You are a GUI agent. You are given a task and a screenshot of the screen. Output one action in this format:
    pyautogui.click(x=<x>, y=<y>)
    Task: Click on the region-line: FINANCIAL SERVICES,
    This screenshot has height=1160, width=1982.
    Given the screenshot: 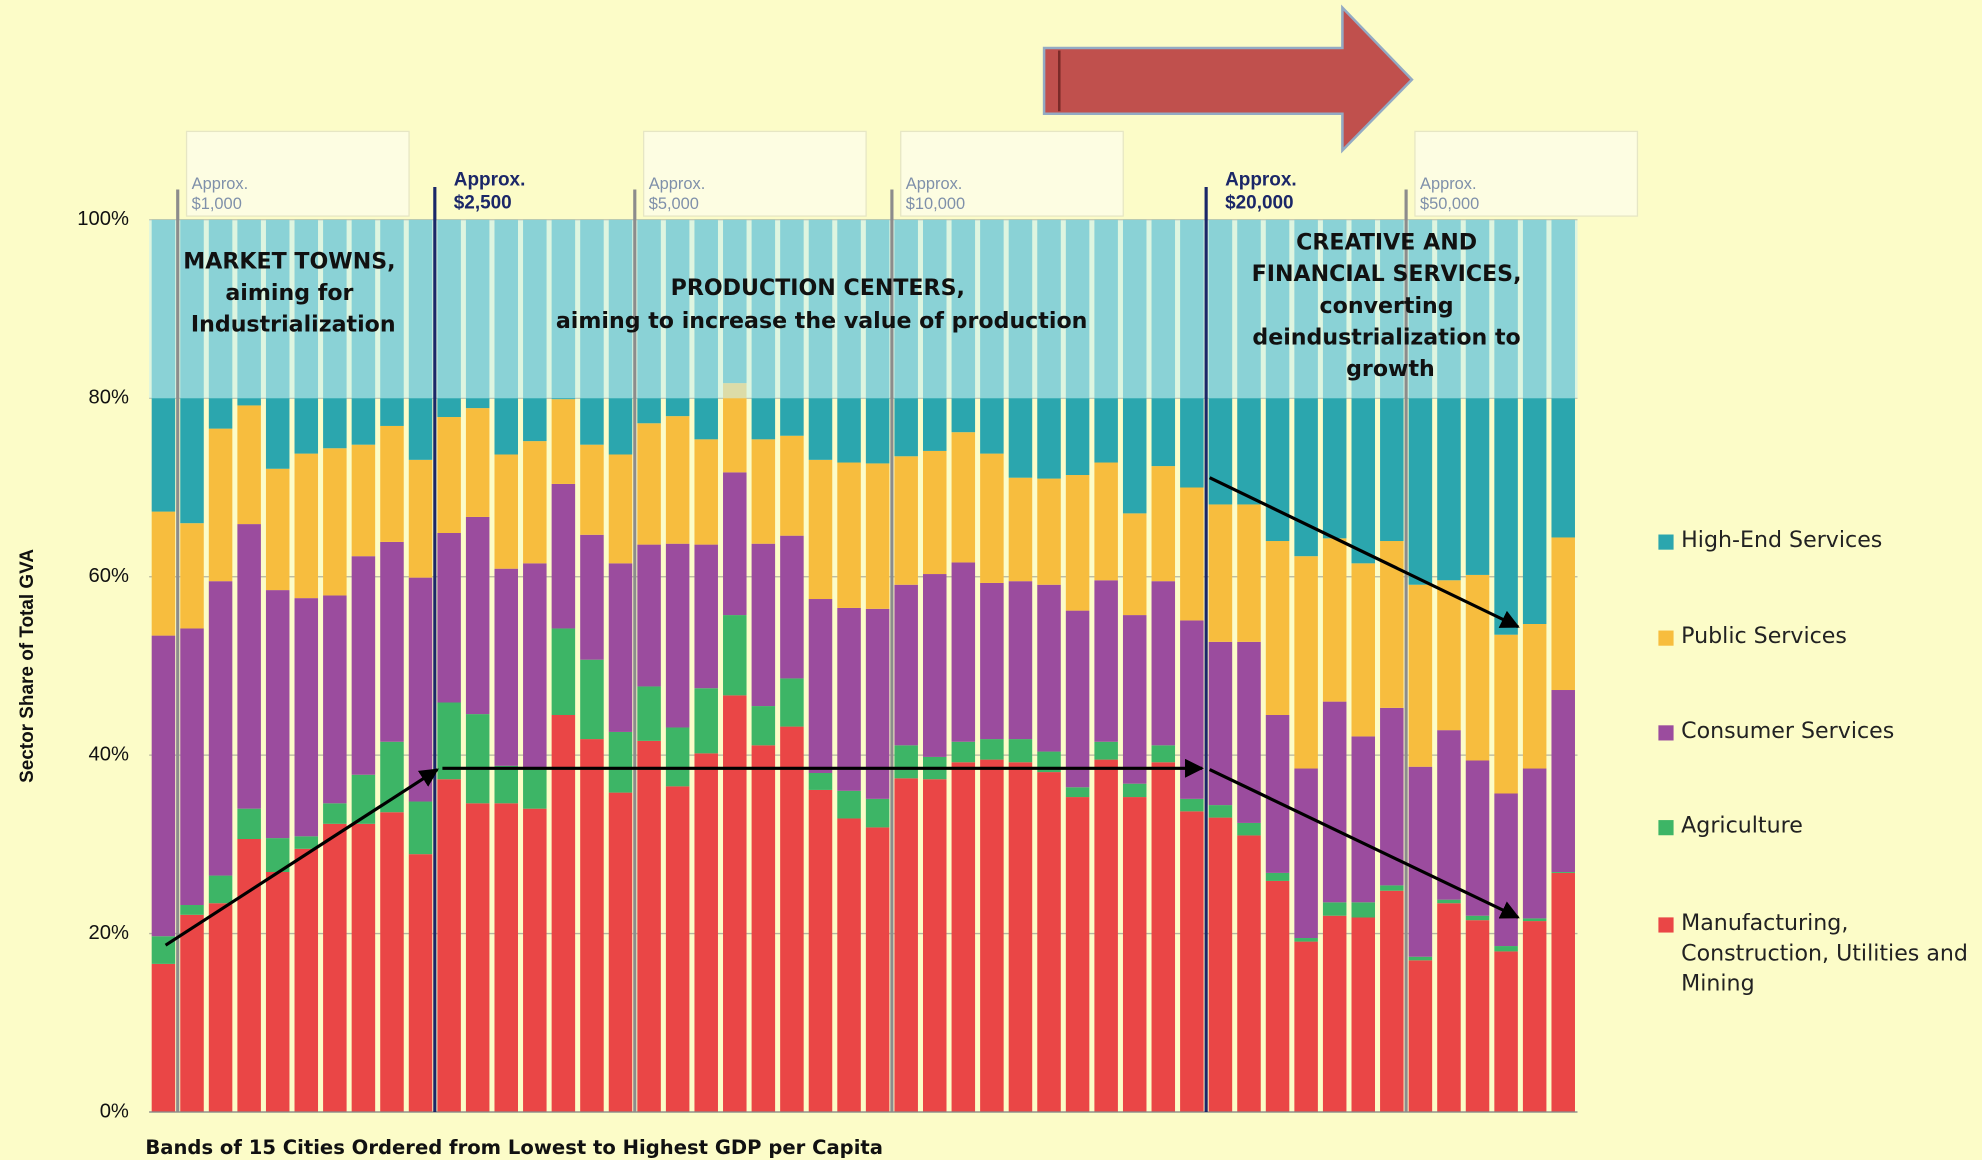 What is the action you would take?
    pyautogui.click(x=1387, y=274)
    